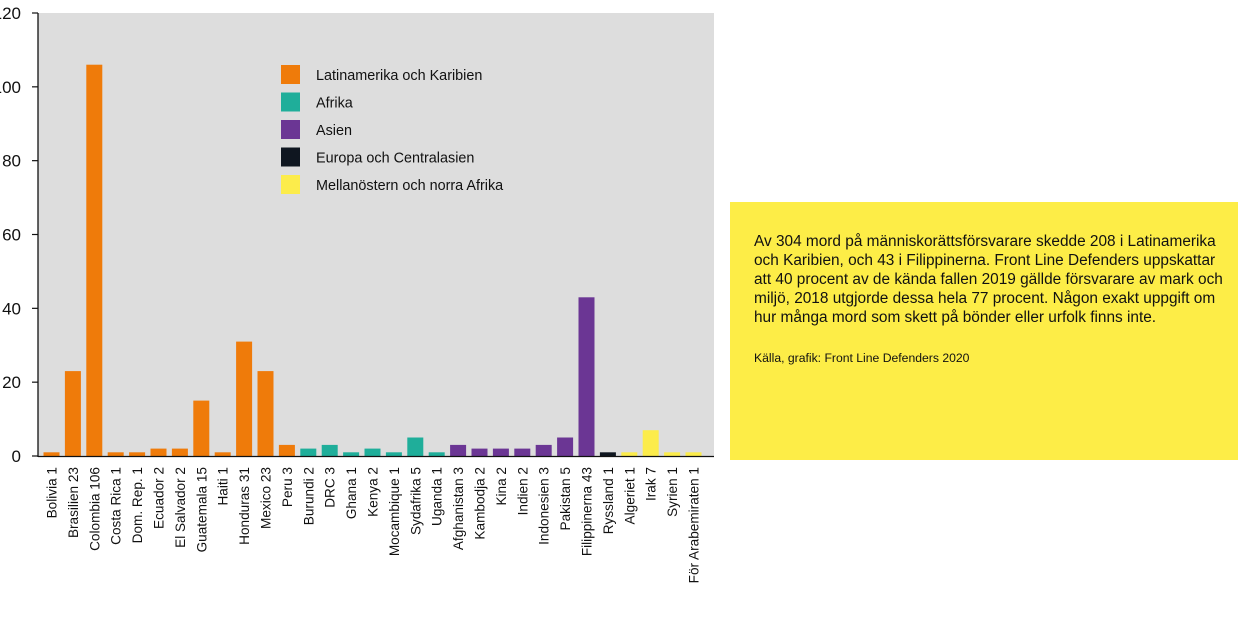 This screenshot has height=623, width=1239. I want to click on x-tick-label: DRC 3, so click(330, 487).